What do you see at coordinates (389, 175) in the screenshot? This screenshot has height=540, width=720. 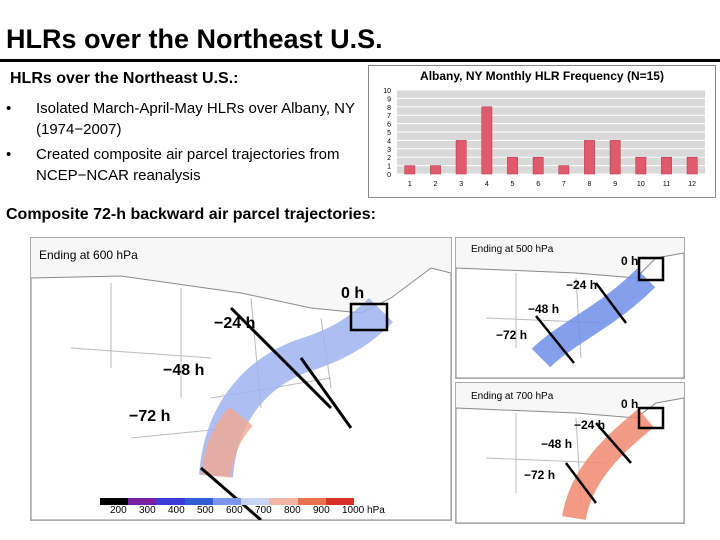 I see `y-tick-label: 0` at bounding box center [389, 175].